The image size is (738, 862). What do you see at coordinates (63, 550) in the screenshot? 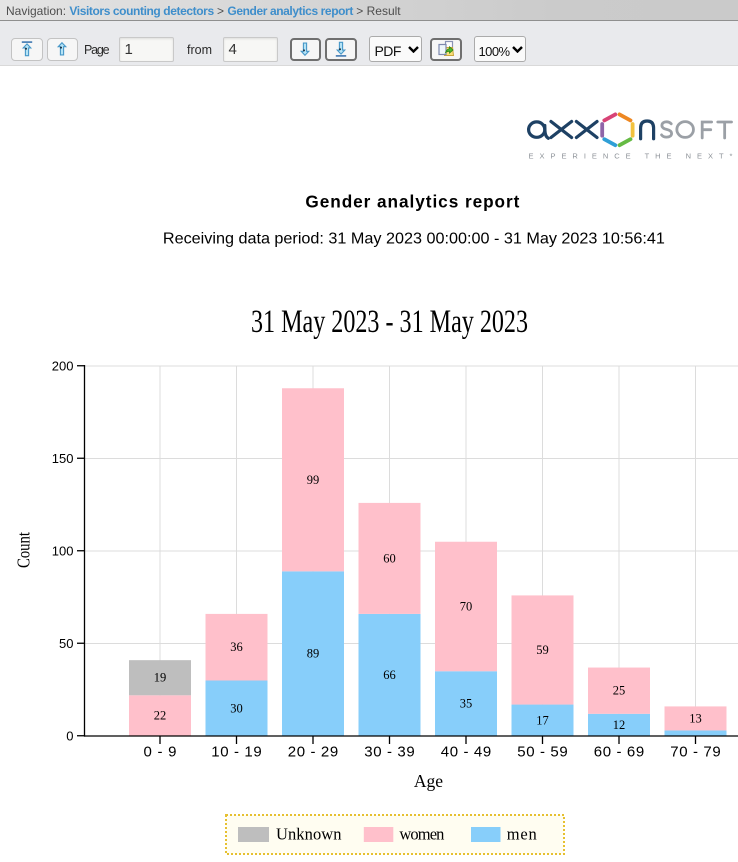
I see `svg-text: 100` at bounding box center [63, 550].